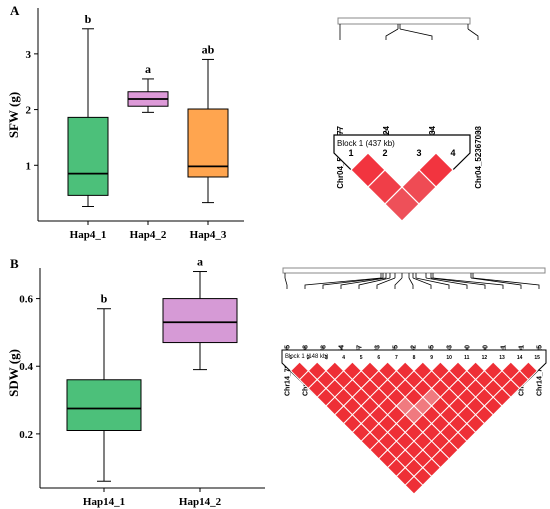 The height and width of the screenshot is (509, 550). What do you see at coordinates (29, 166) in the screenshot?
I see `y-tick-label: 1` at bounding box center [29, 166].